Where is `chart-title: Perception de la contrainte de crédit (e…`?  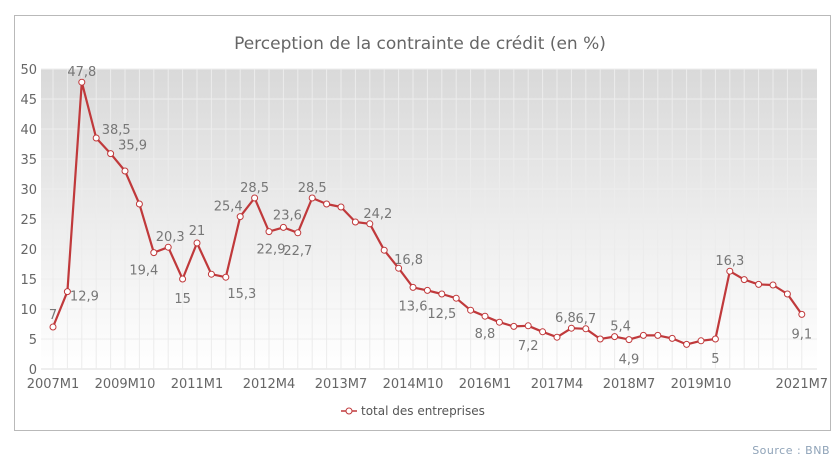 chart-title: Perception de la contrainte de crédit (e… is located at coordinates (420, 44).